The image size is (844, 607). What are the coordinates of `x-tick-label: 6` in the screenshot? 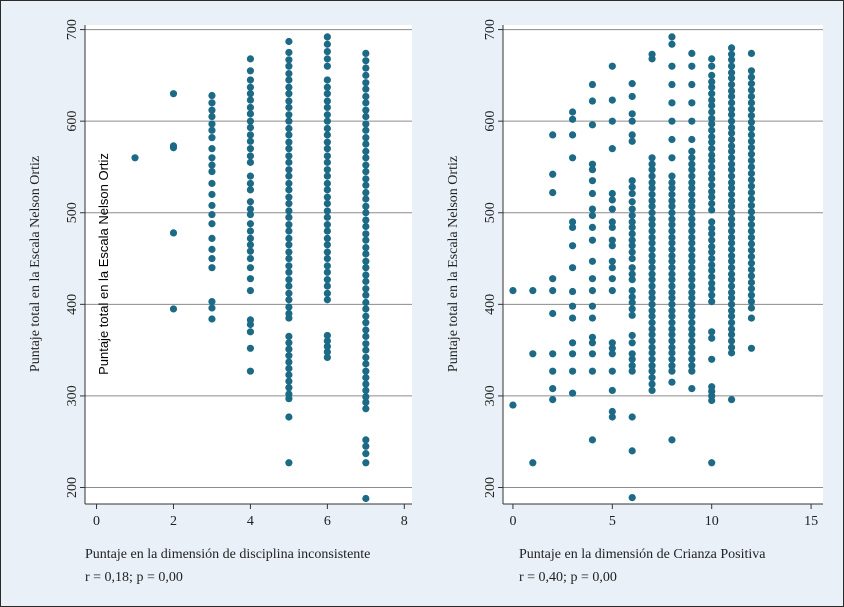 It's located at (327, 521).